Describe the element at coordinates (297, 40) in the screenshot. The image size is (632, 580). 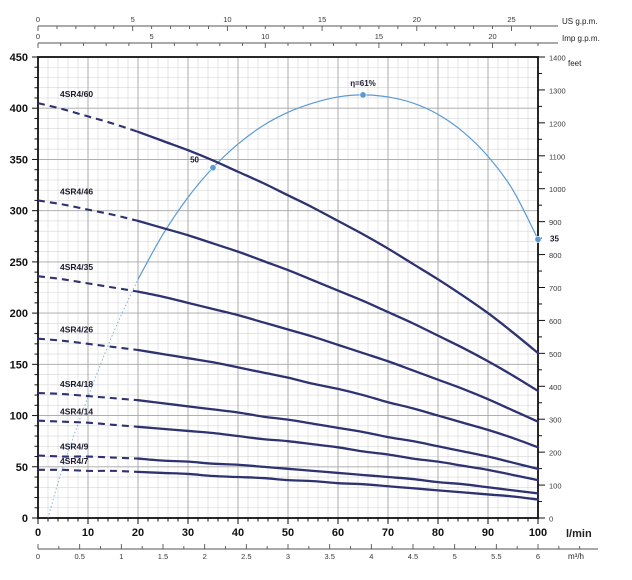
I see `axis-top-imp-gpm: 0 5 10 15 20` at that location.